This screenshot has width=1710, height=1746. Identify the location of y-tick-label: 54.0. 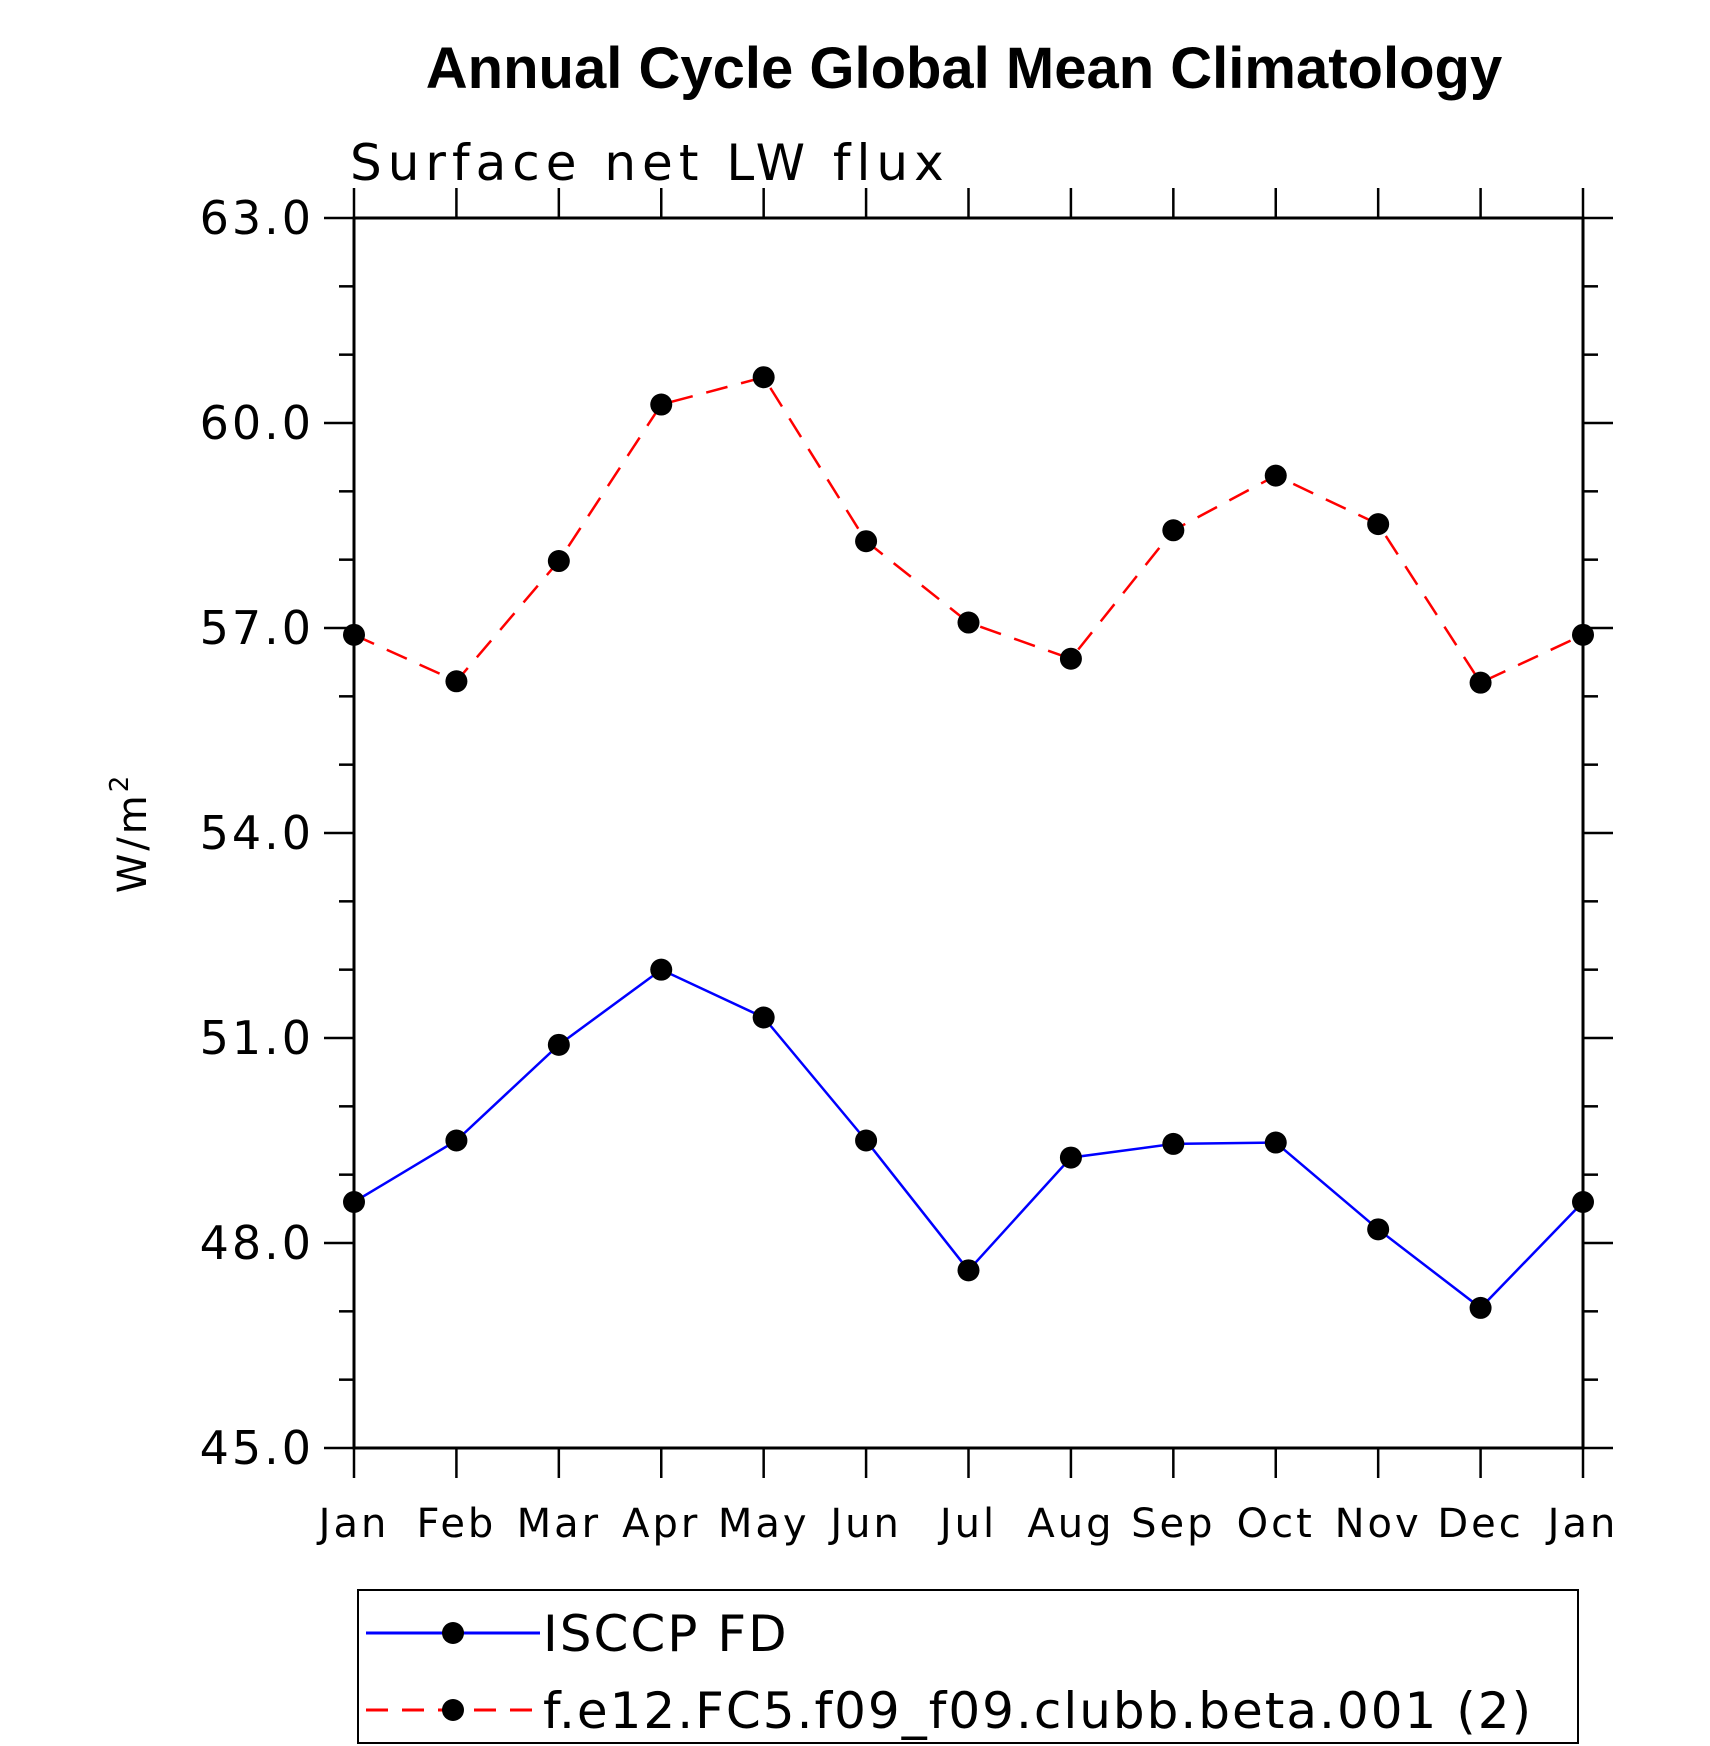
(257, 833).